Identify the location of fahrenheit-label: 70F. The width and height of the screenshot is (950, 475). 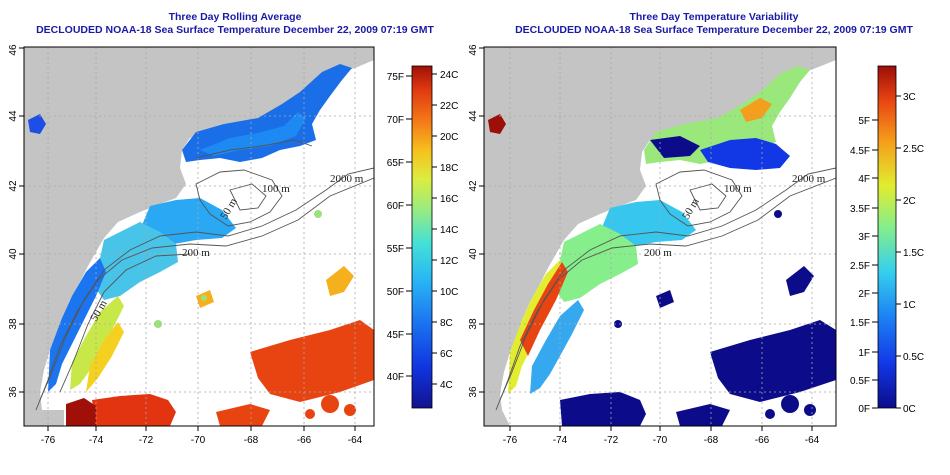
(395, 120).